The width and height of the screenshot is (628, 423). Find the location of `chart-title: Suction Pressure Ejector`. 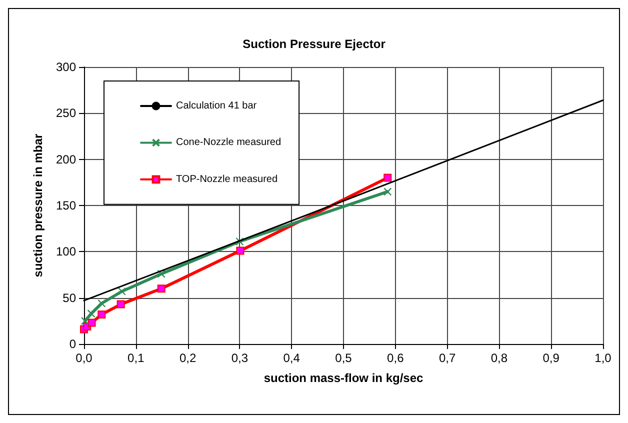

chart-title: Suction Pressure Ejector is located at coordinates (314, 44).